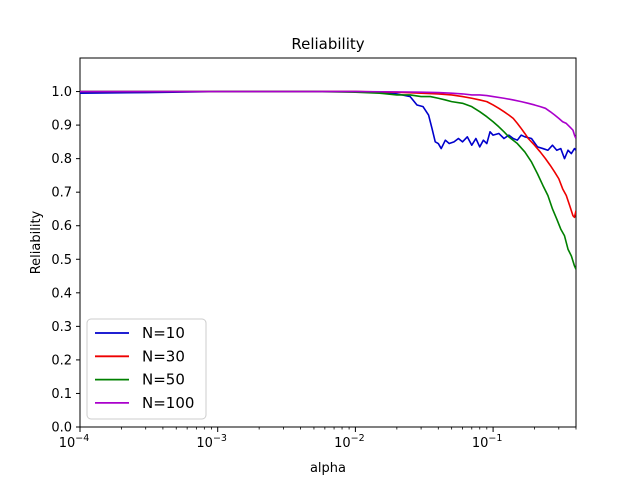  Describe the element at coordinates (61, 226) in the screenshot. I see `y-tick-label: 0.6` at that location.